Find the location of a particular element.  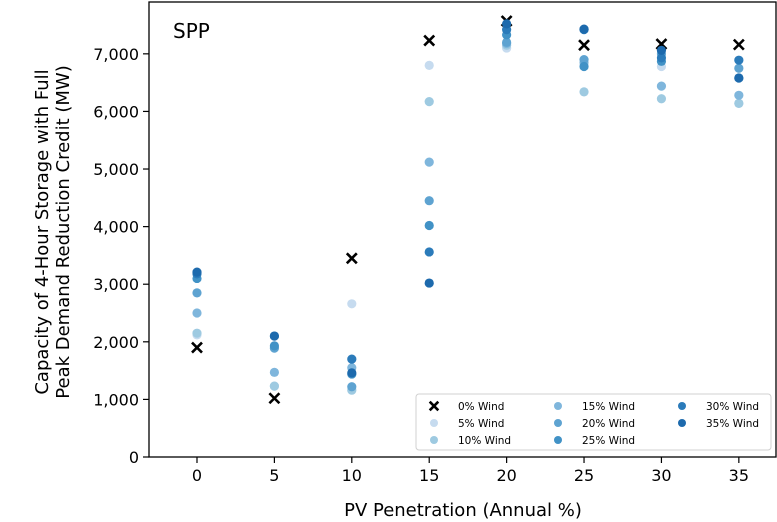

y-tick-label: 5,000 is located at coordinates (116, 169).